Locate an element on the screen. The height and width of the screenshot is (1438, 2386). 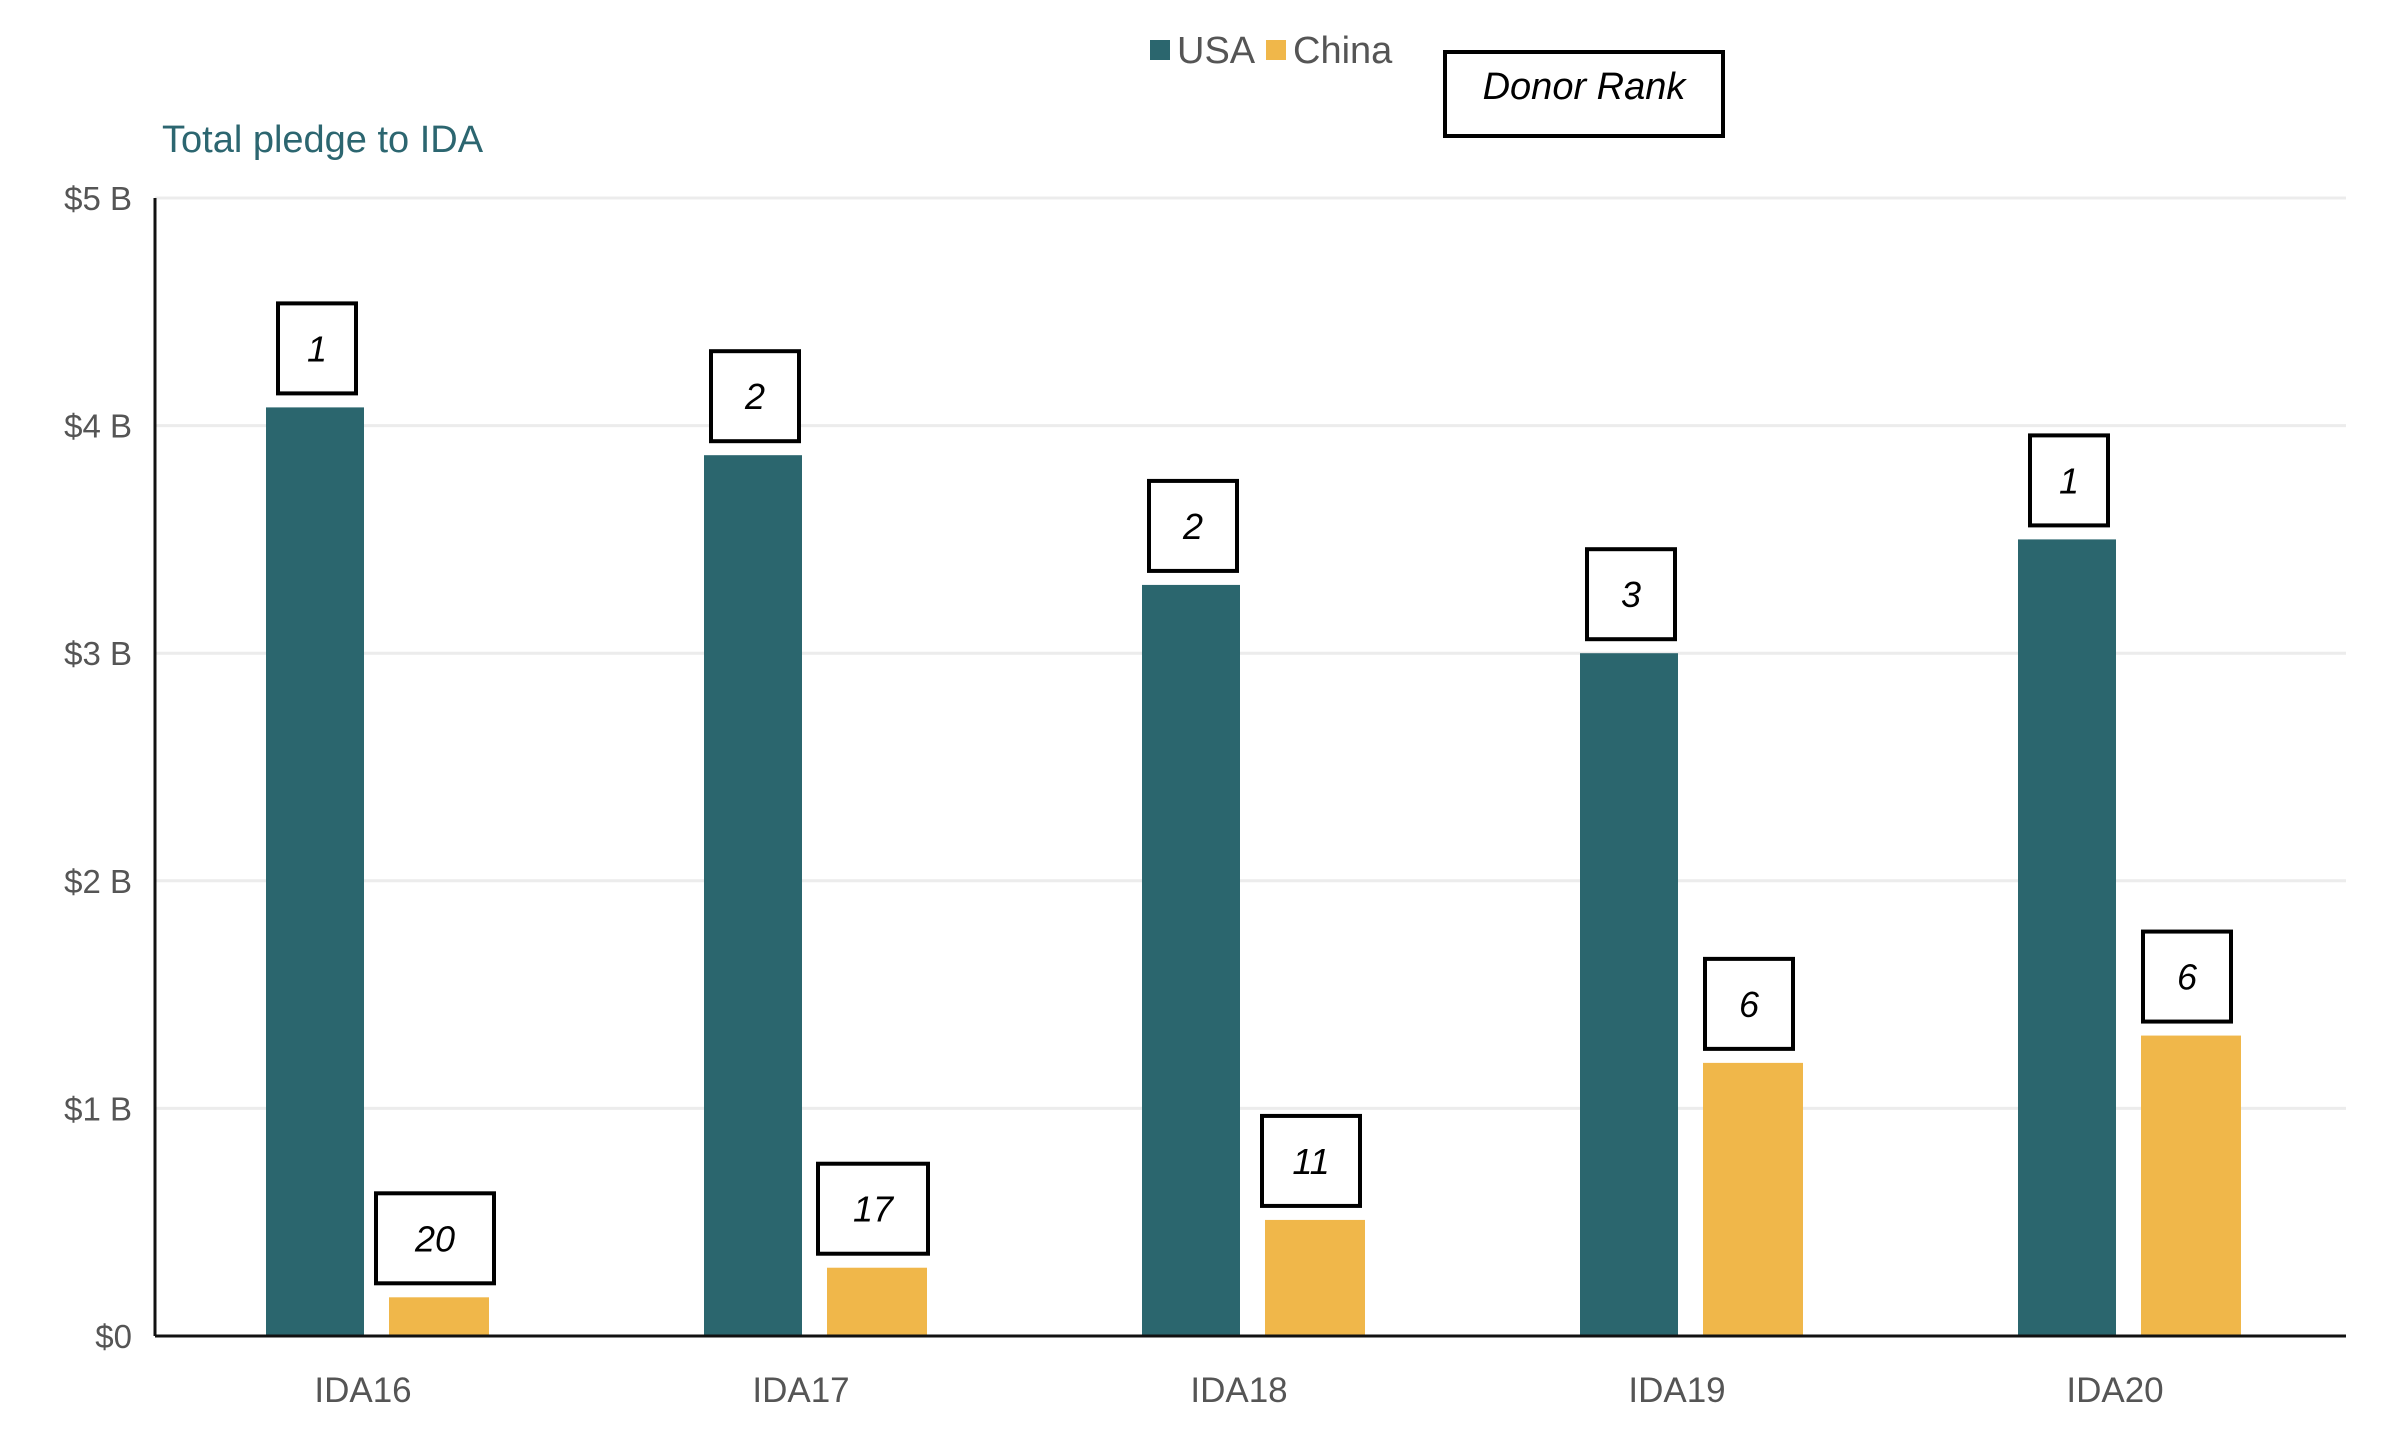
rank-label: 3 is located at coordinates (1631, 594).